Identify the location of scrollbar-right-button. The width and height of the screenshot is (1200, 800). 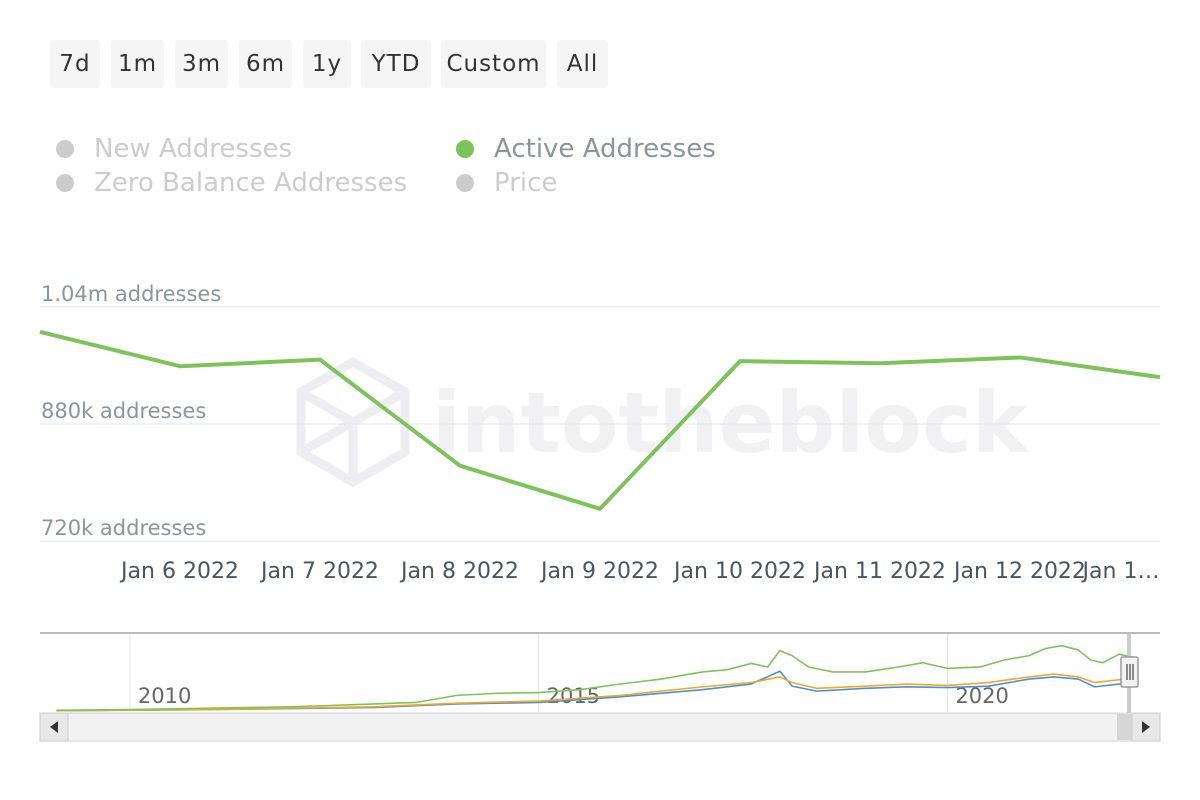
(1146, 727).